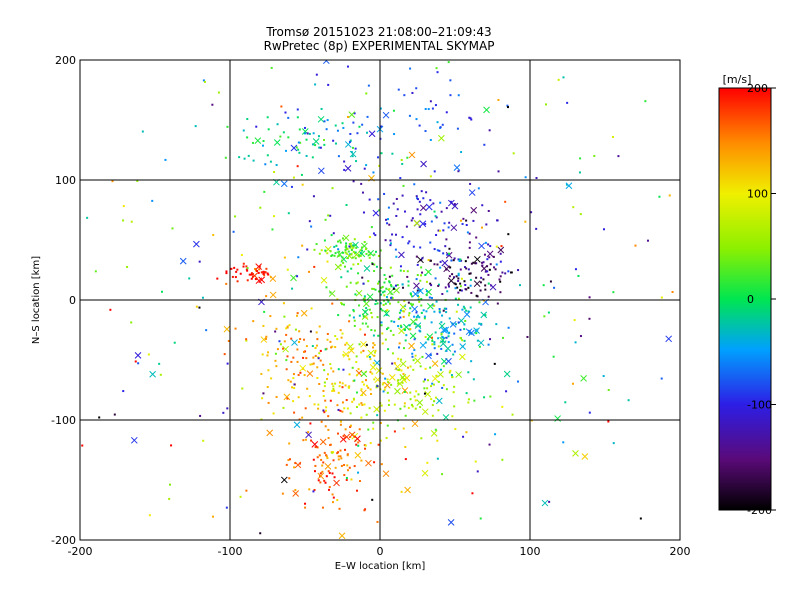 The height and width of the screenshot is (600, 800). What do you see at coordinates (36, 300) in the screenshot?
I see `y-axis-label: N–S location [km]` at bounding box center [36, 300].